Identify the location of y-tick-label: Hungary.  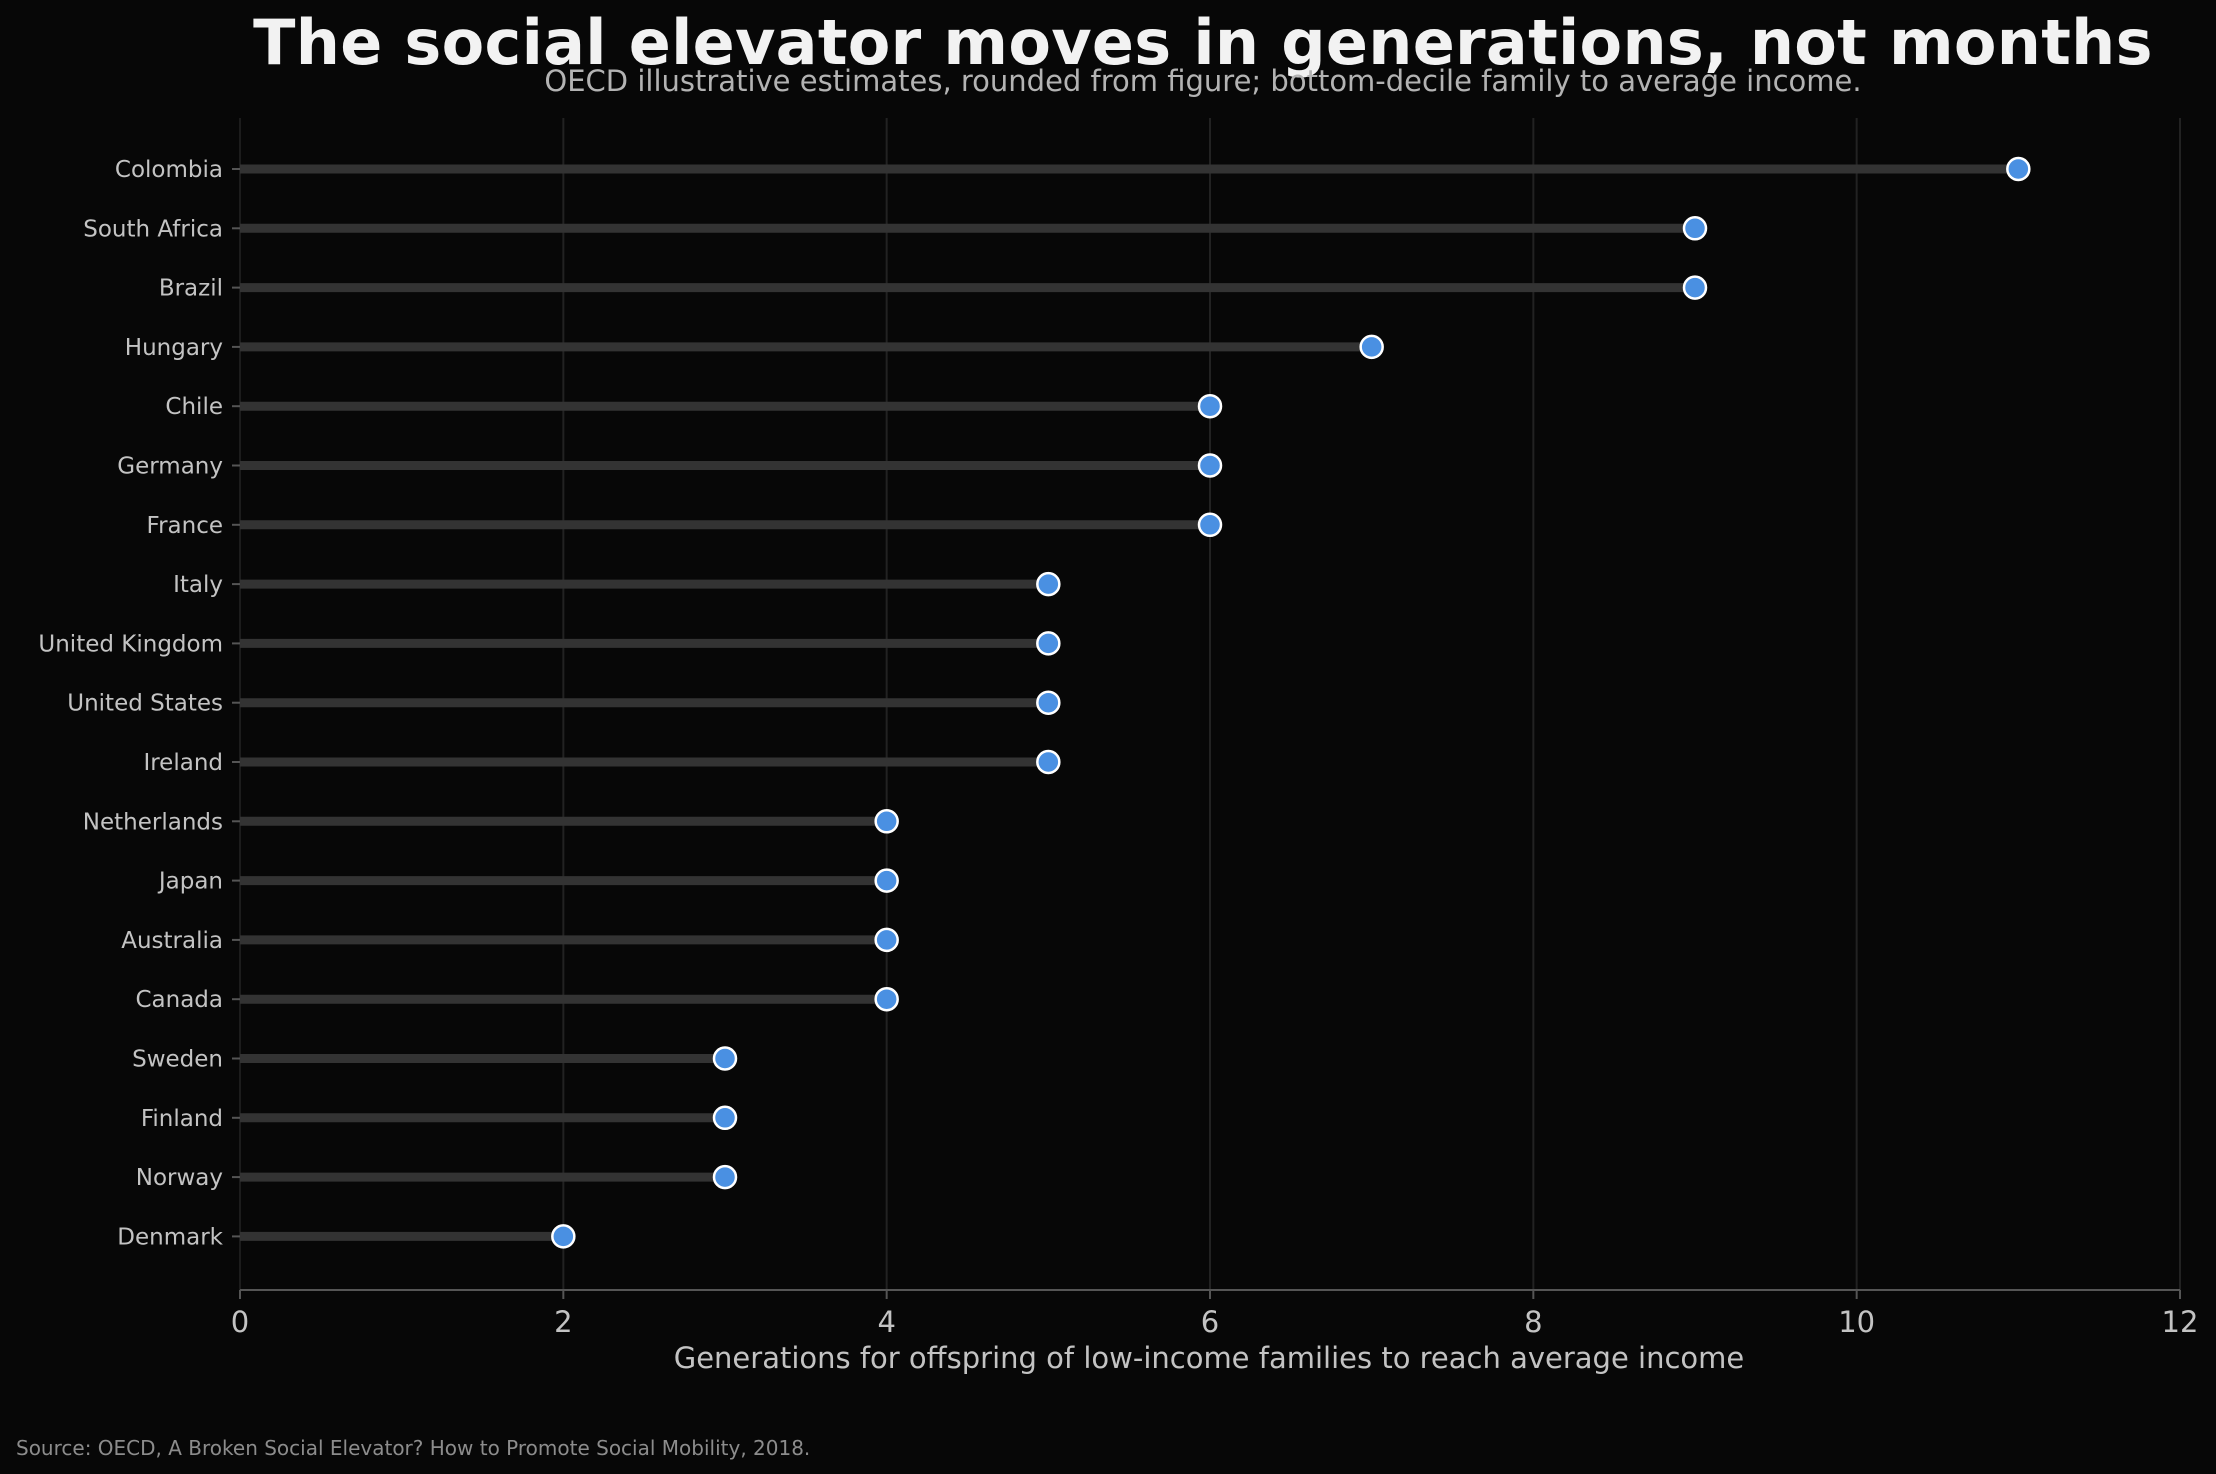
(174, 348).